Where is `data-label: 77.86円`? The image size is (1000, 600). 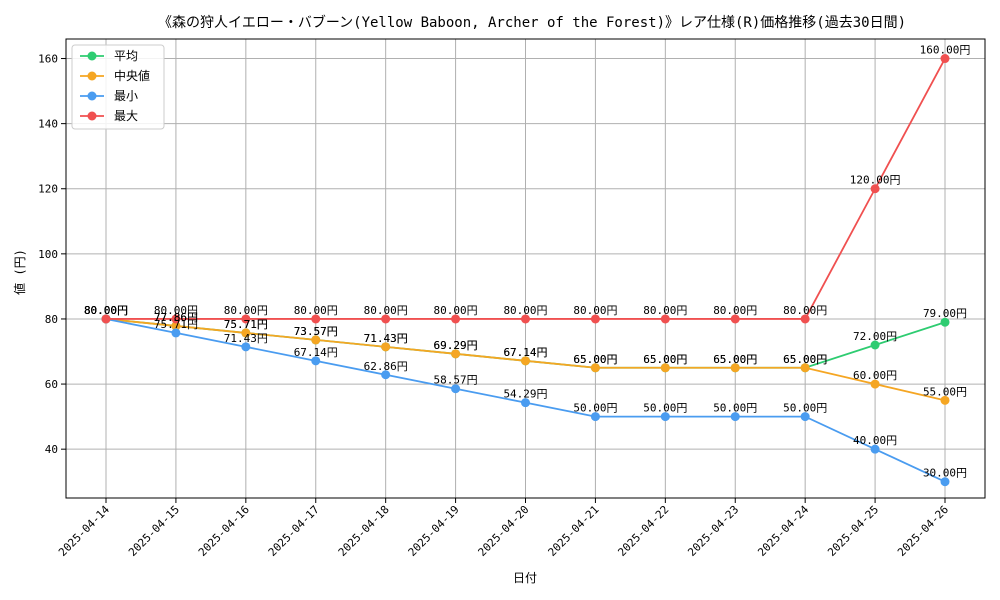 data-label: 77.86円 is located at coordinates (176, 317).